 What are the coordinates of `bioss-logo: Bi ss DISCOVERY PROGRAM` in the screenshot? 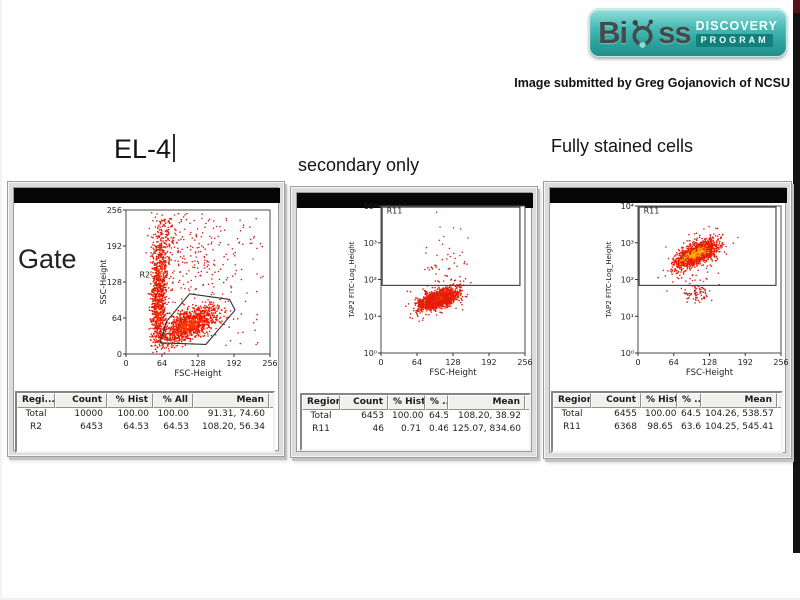 It's located at (688, 32).